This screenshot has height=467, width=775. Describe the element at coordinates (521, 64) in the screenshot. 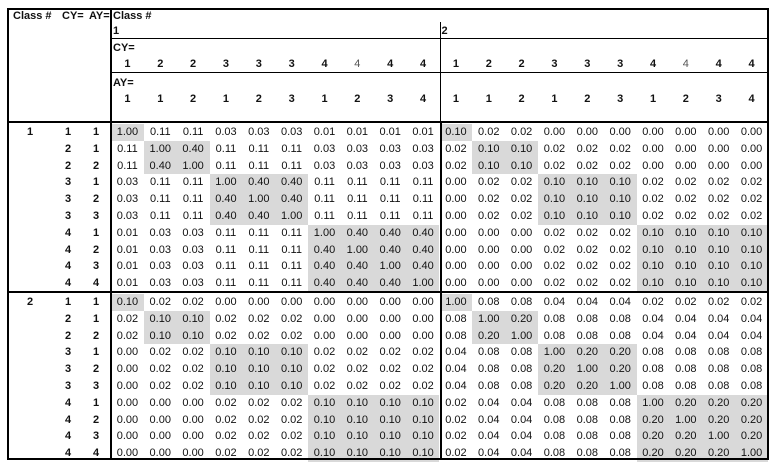

I see `cy-column-header: 2` at that location.